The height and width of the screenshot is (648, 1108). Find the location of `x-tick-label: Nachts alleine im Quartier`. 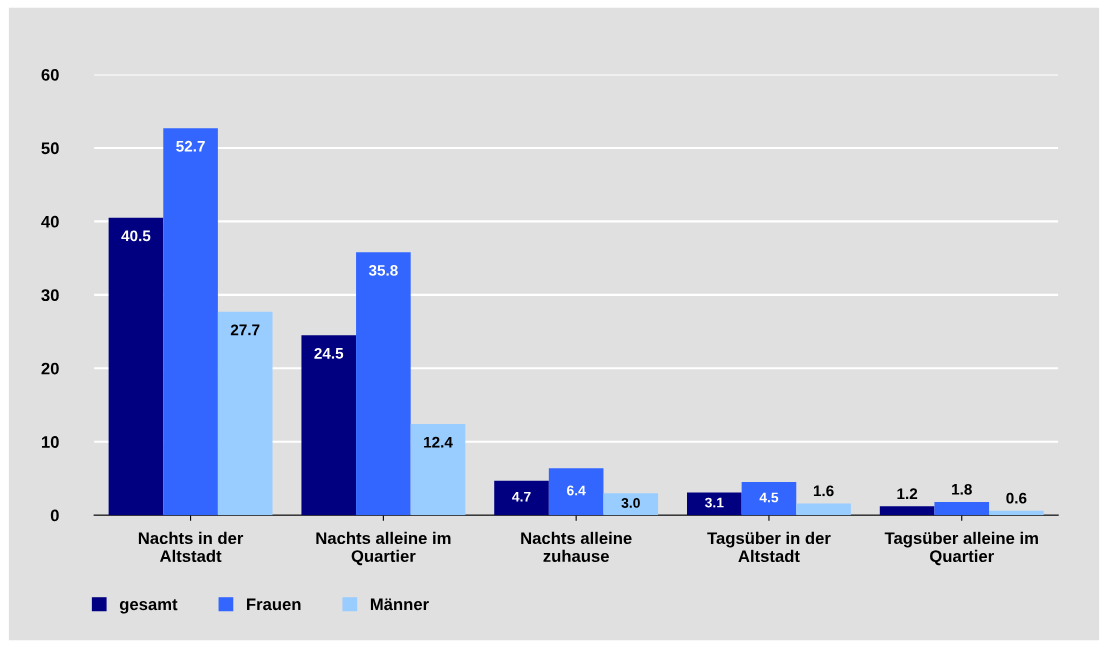

x-tick-label: Nachts alleine im Quartier is located at coordinates (383, 548).